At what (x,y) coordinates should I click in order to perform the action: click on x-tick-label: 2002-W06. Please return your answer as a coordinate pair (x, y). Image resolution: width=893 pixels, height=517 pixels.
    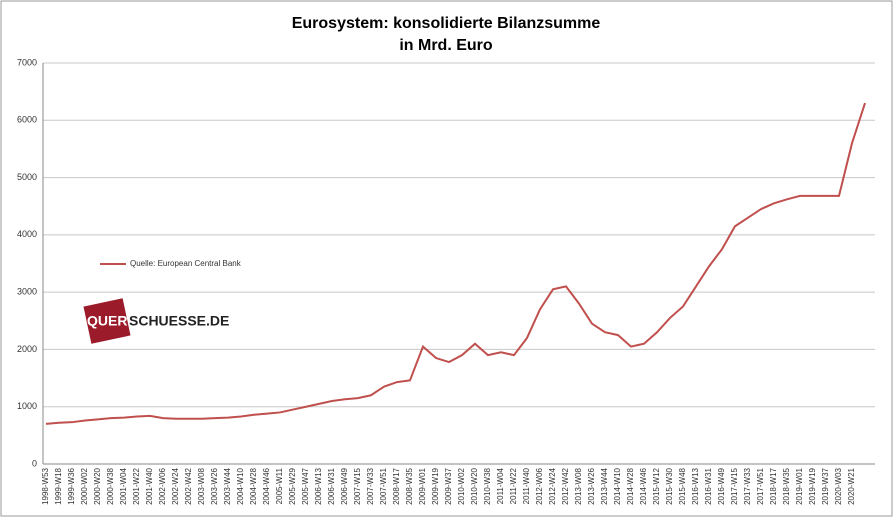
    Looking at the image, I should click on (162, 485).